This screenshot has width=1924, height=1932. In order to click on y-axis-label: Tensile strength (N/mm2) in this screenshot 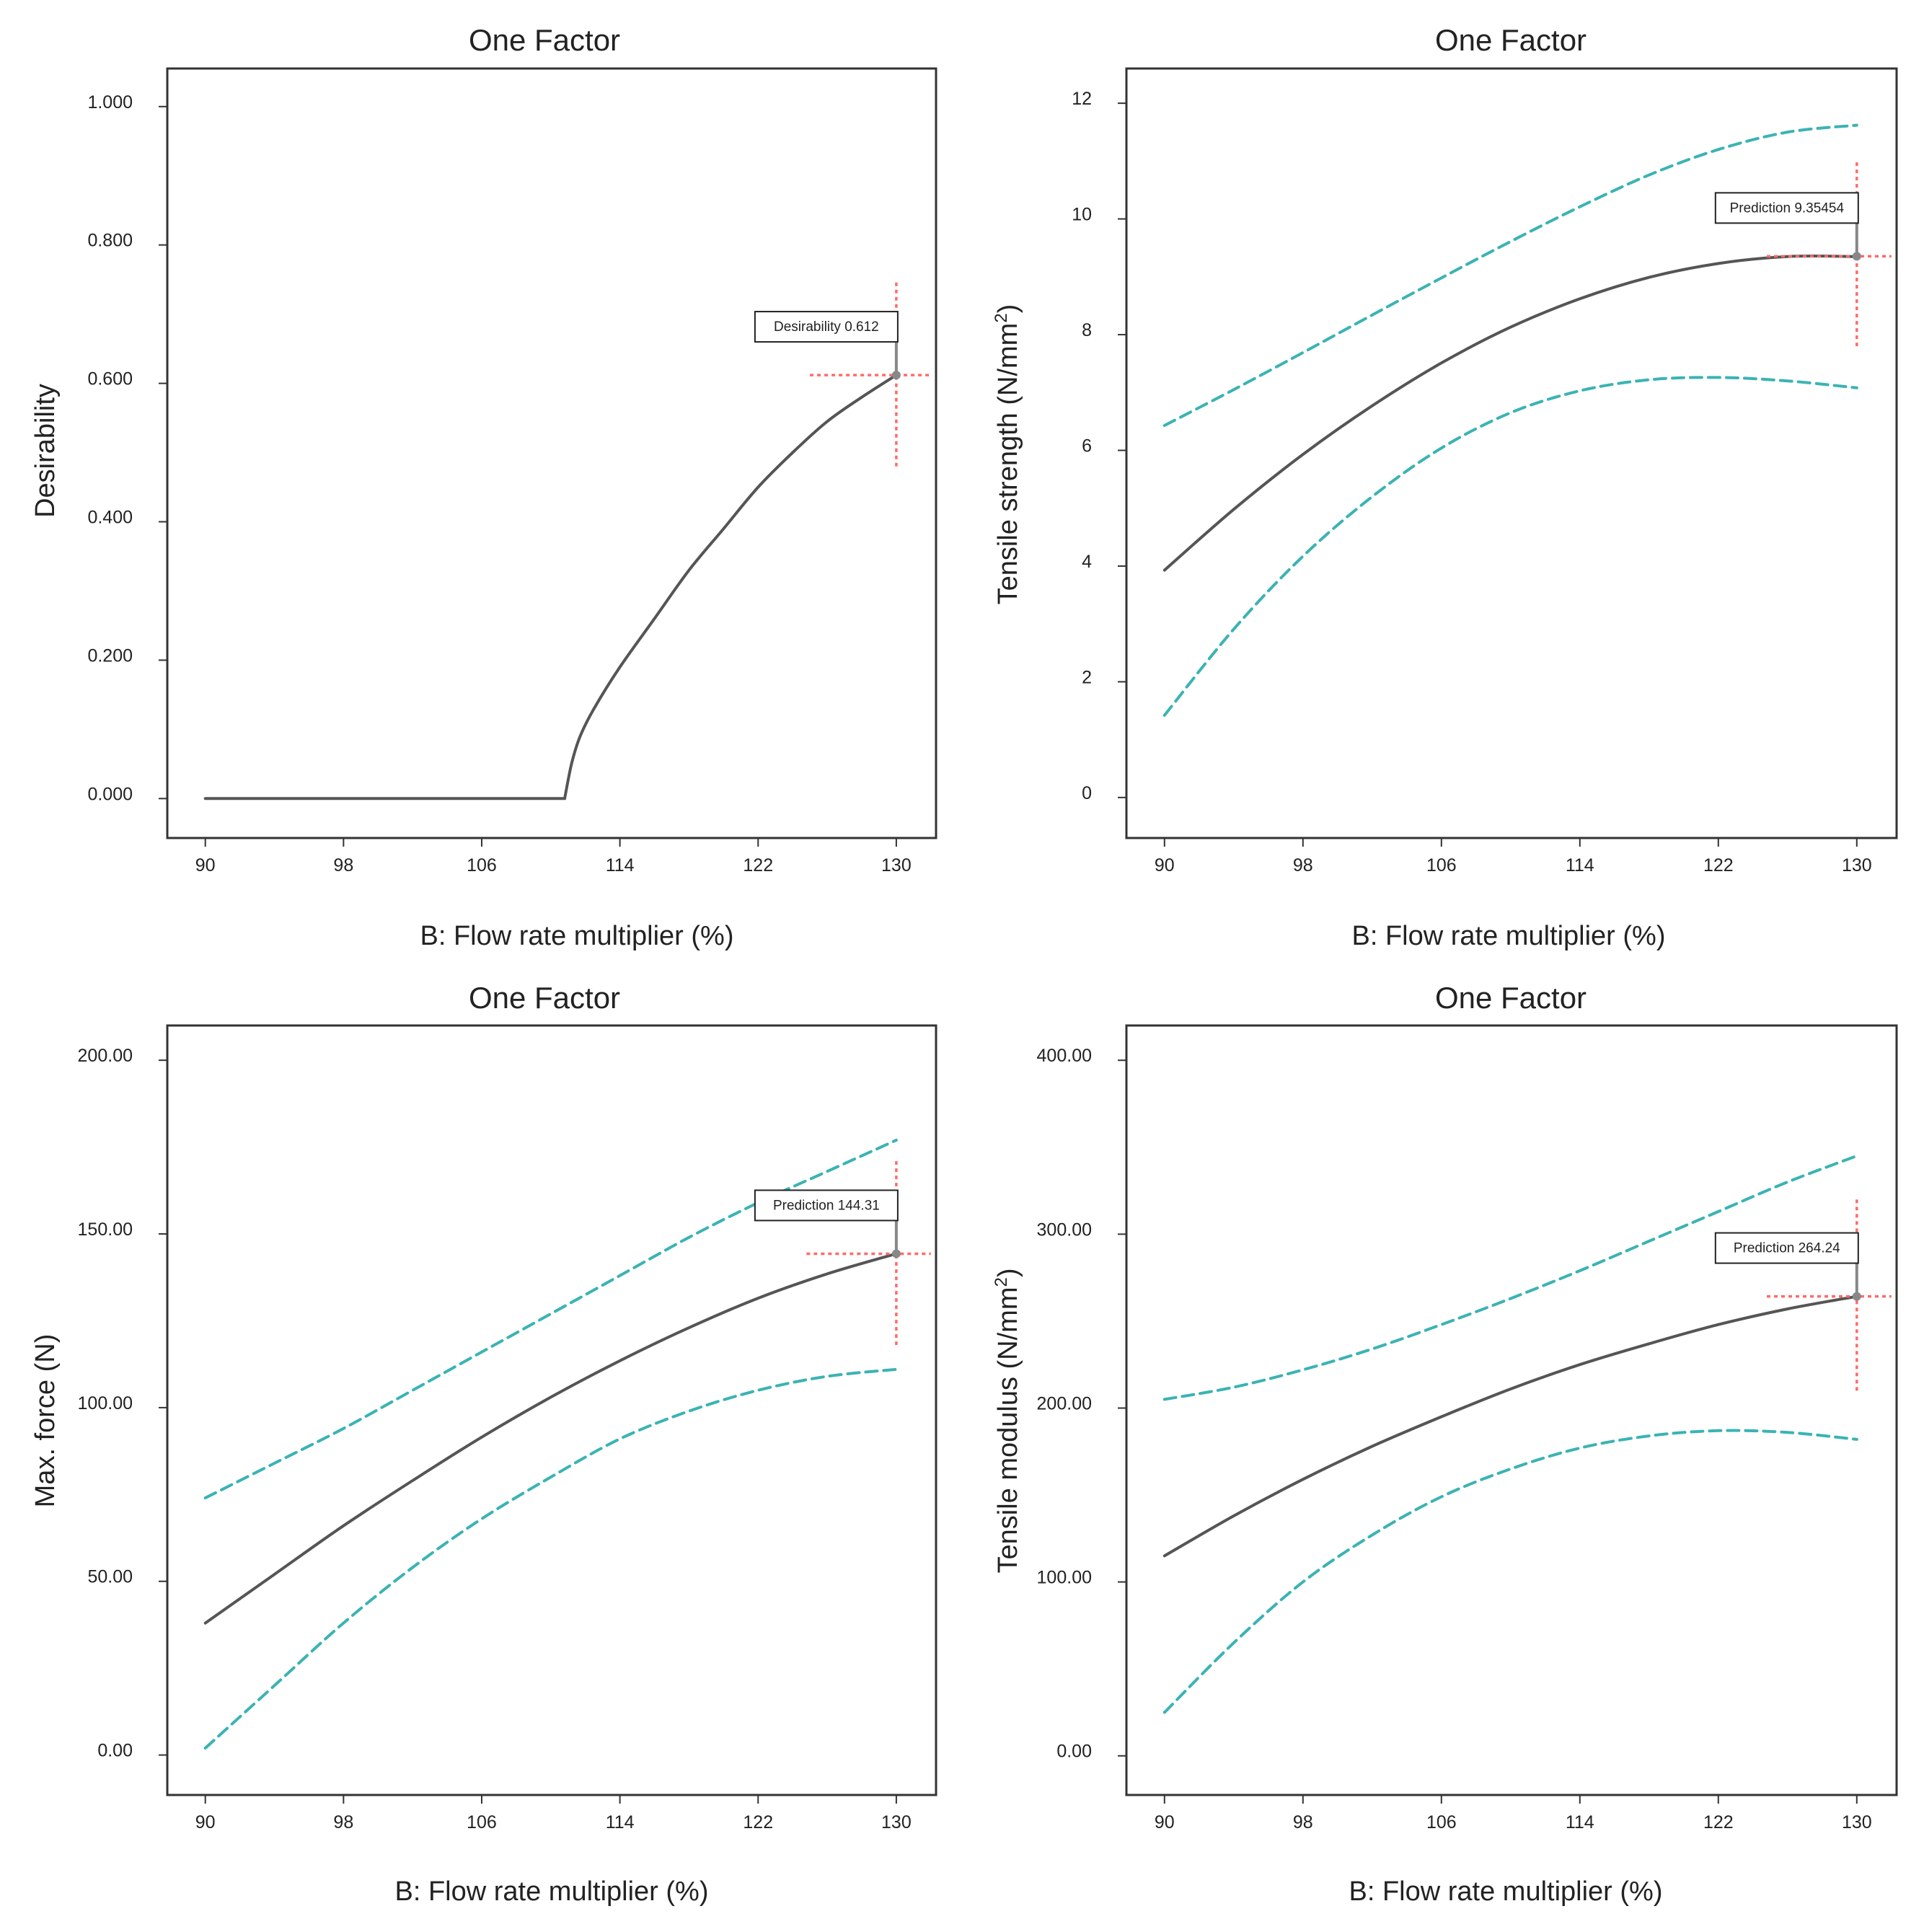, I will do `click(1007, 454)`.